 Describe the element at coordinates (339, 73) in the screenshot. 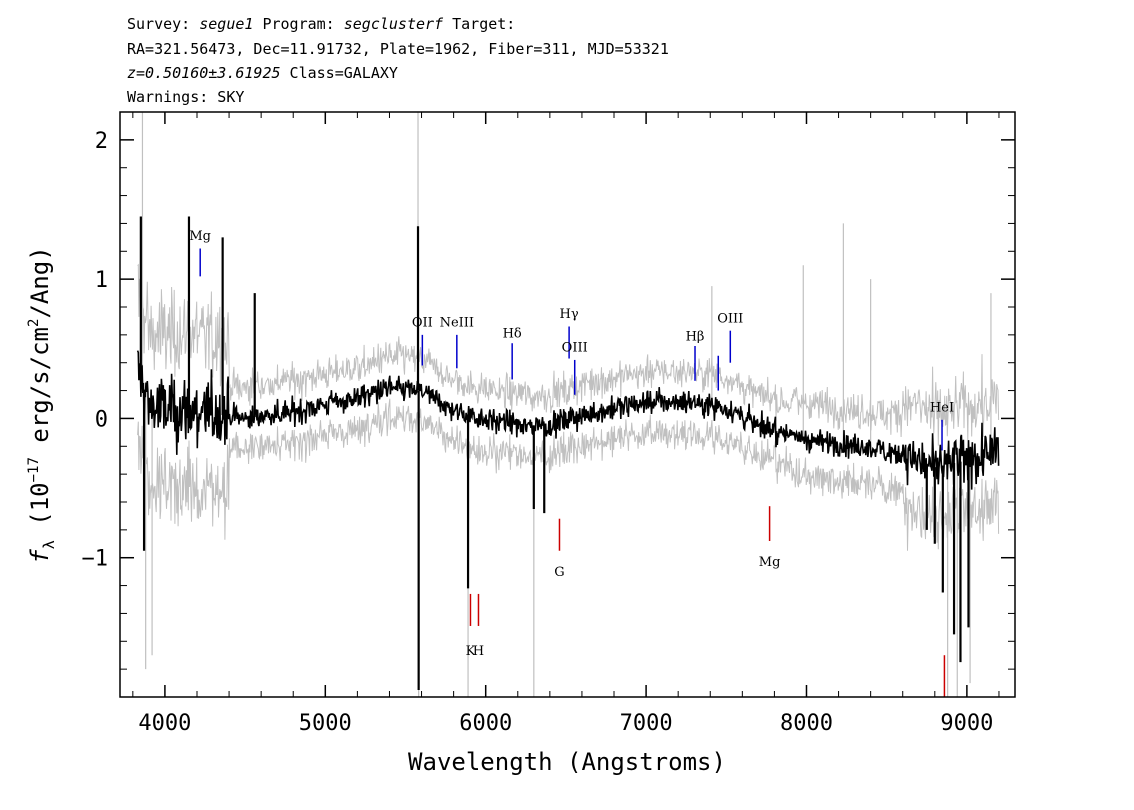

I see `class-value: Class=GALAXY` at that location.